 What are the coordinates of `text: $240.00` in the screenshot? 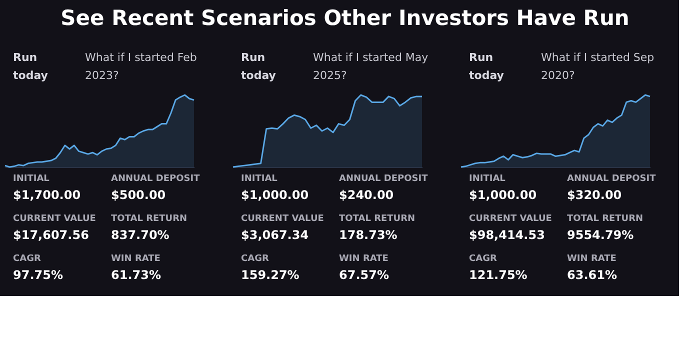 It's located at (366, 195).